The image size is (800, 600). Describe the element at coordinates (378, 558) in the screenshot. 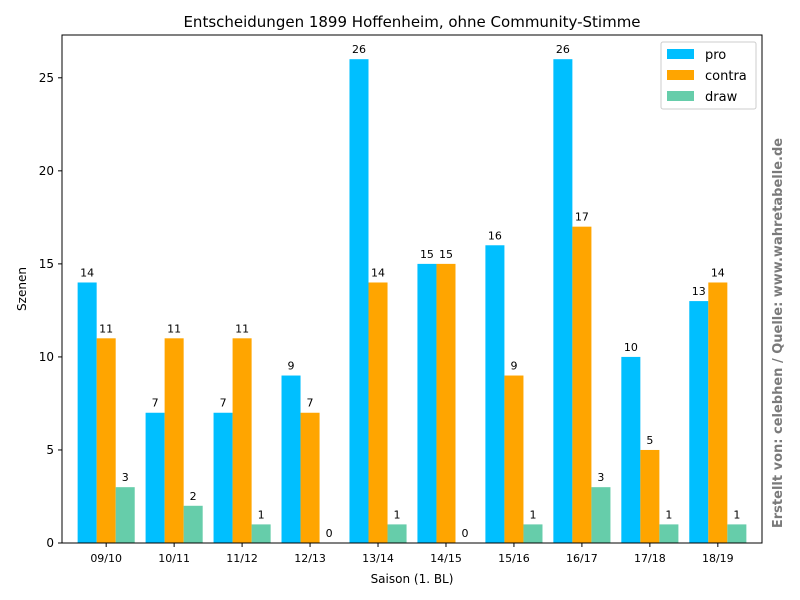

I see `x-tick-label: 13/14` at that location.